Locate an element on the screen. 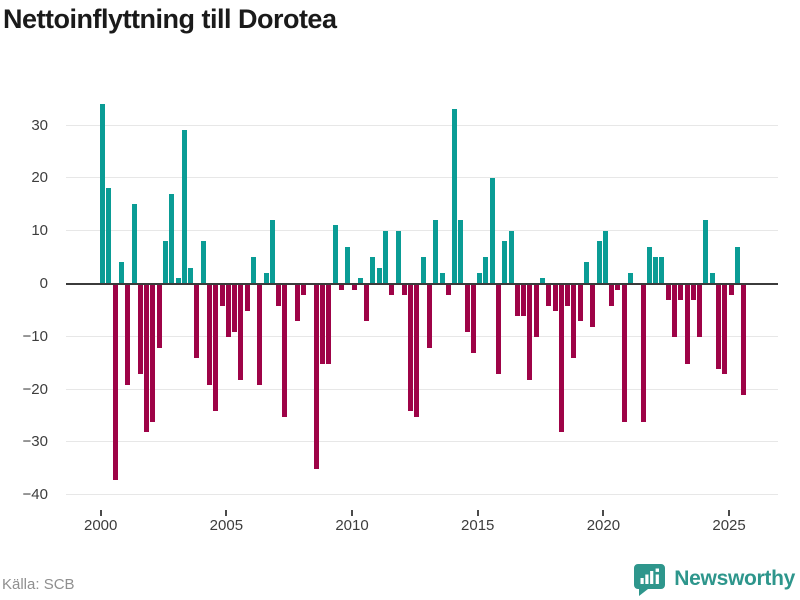 Image resolution: width=800 pixels, height=600 pixels. x-axis-tick-label: 2025 is located at coordinates (729, 525).